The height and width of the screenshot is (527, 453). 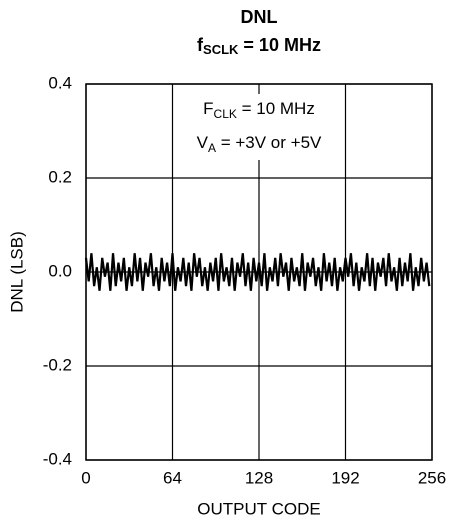 What do you see at coordinates (276, 108) in the screenshot?
I see `annotation-rest: = 10 MHz` at bounding box center [276, 108].